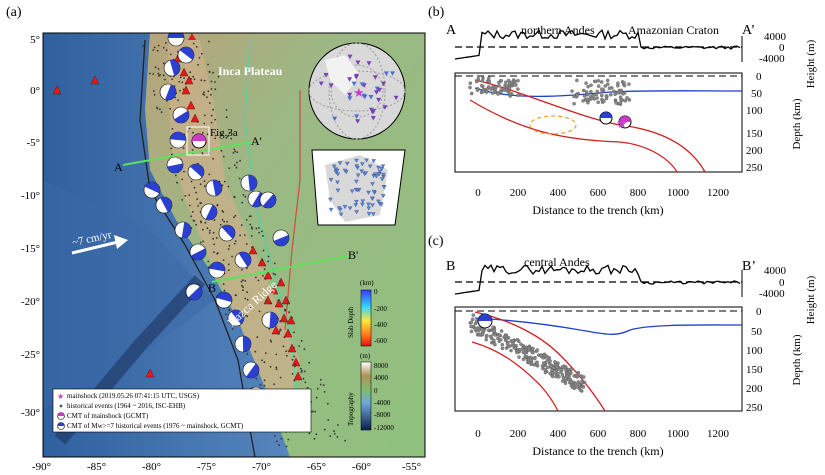 This screenshot has height=475, width=825. I want to click on svg-text: (m), so click(365, 356).